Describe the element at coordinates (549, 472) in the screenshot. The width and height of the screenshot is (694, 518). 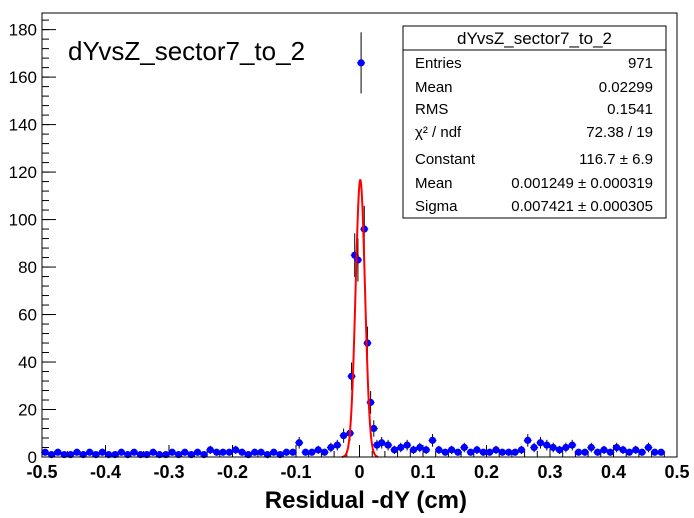
I see `x-tick-label: 0.3` at that location.